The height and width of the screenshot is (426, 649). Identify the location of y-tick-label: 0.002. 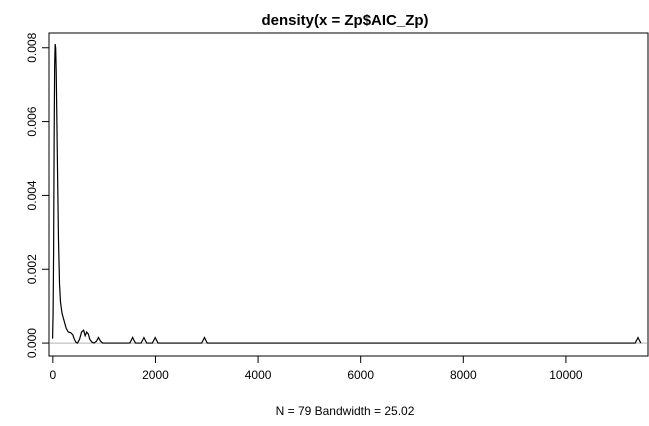
(32, 269).